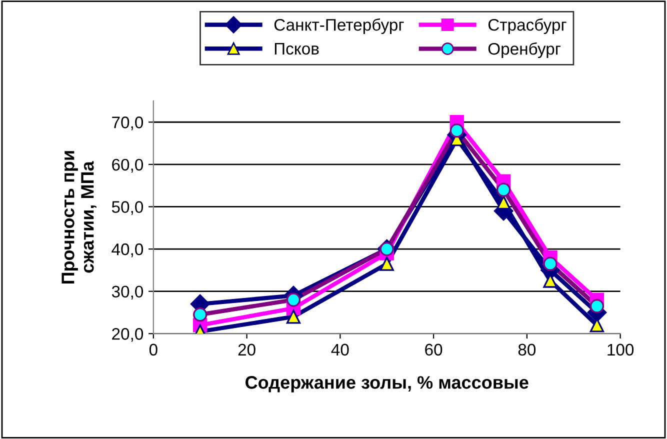 This screenshot has height=439, width=667. I want to click on y-tick-label: 70,0, so click(128, 123).